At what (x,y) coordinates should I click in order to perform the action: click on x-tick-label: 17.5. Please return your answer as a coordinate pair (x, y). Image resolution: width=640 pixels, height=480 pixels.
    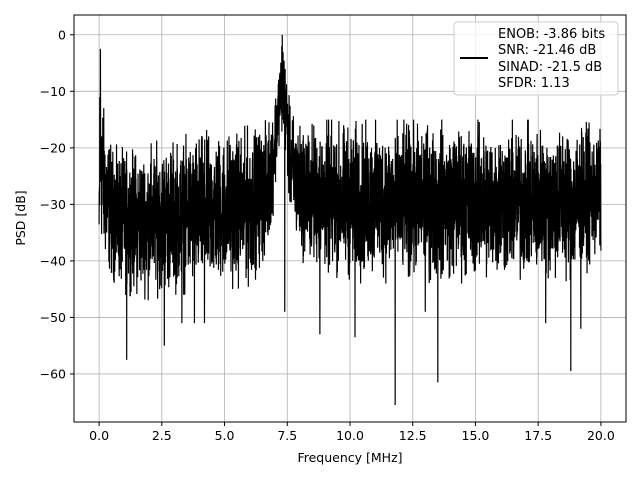
    Looking at the image, I should click on (538, 435).